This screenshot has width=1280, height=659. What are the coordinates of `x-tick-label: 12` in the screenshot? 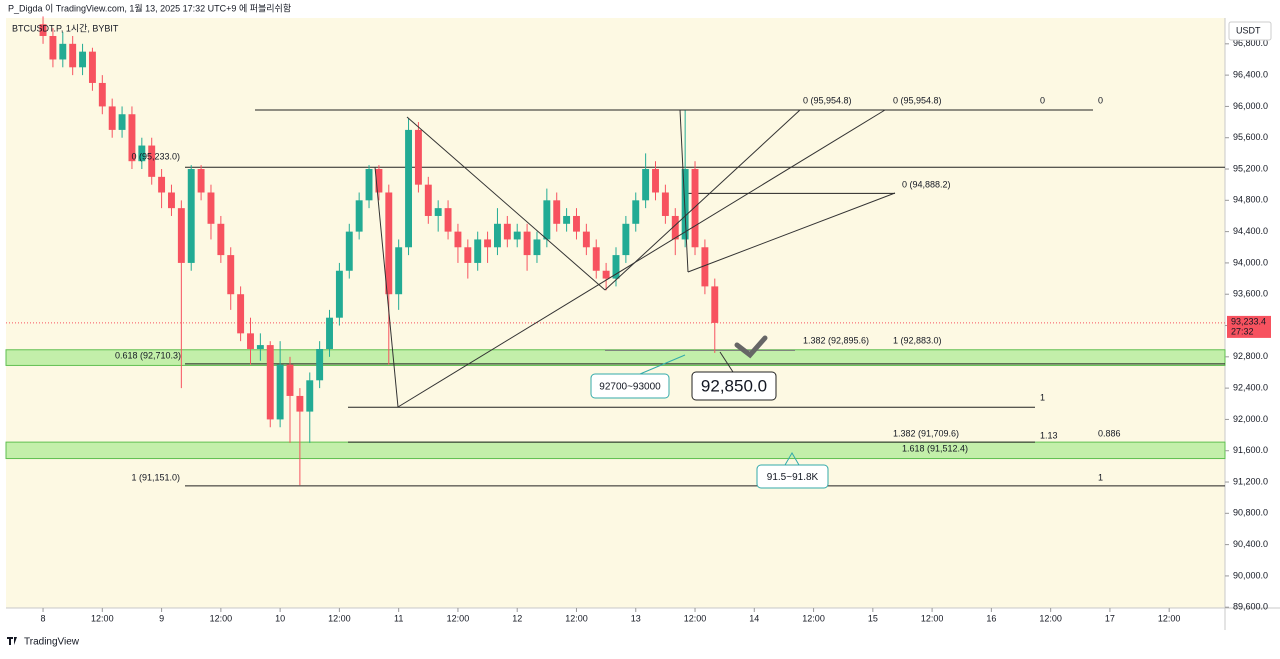 It's located at (517, 618).